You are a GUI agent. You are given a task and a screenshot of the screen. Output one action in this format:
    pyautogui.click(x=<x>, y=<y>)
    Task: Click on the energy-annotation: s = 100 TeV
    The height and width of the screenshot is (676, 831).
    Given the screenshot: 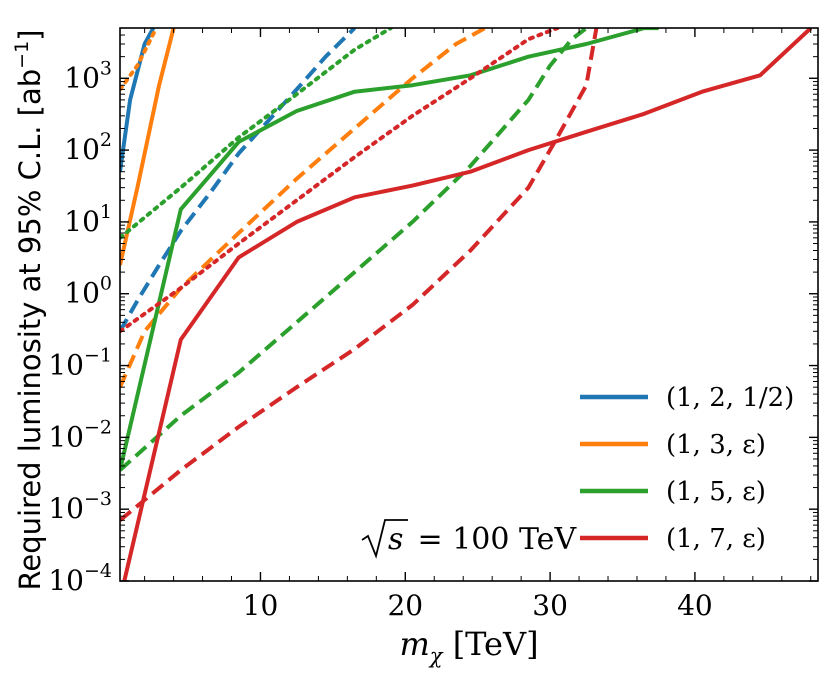 What is the action you would take?
    pyautogui.click(x=469, y=539)
    